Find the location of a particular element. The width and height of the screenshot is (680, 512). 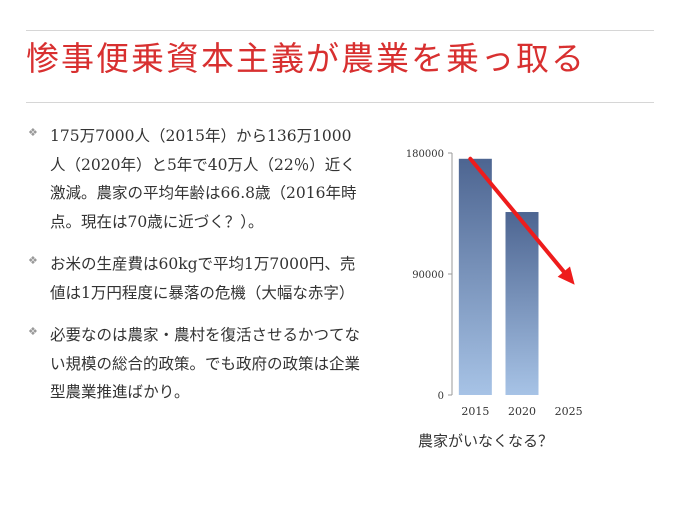

bar-2020 is located at coordinates (522, 303).